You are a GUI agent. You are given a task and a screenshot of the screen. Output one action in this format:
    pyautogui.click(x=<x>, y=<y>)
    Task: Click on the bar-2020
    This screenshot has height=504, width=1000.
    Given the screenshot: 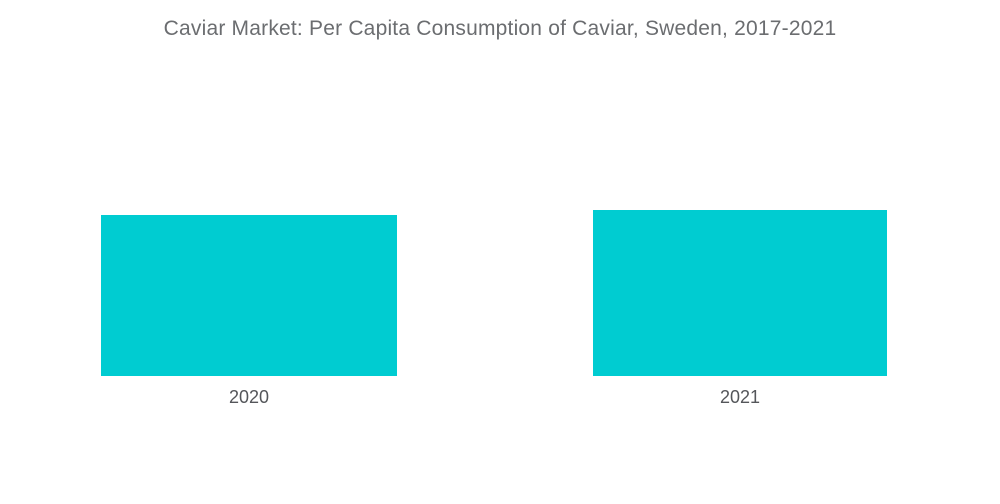 What is the action you would take?
    pyautogui.click(x=249, y=295)
    